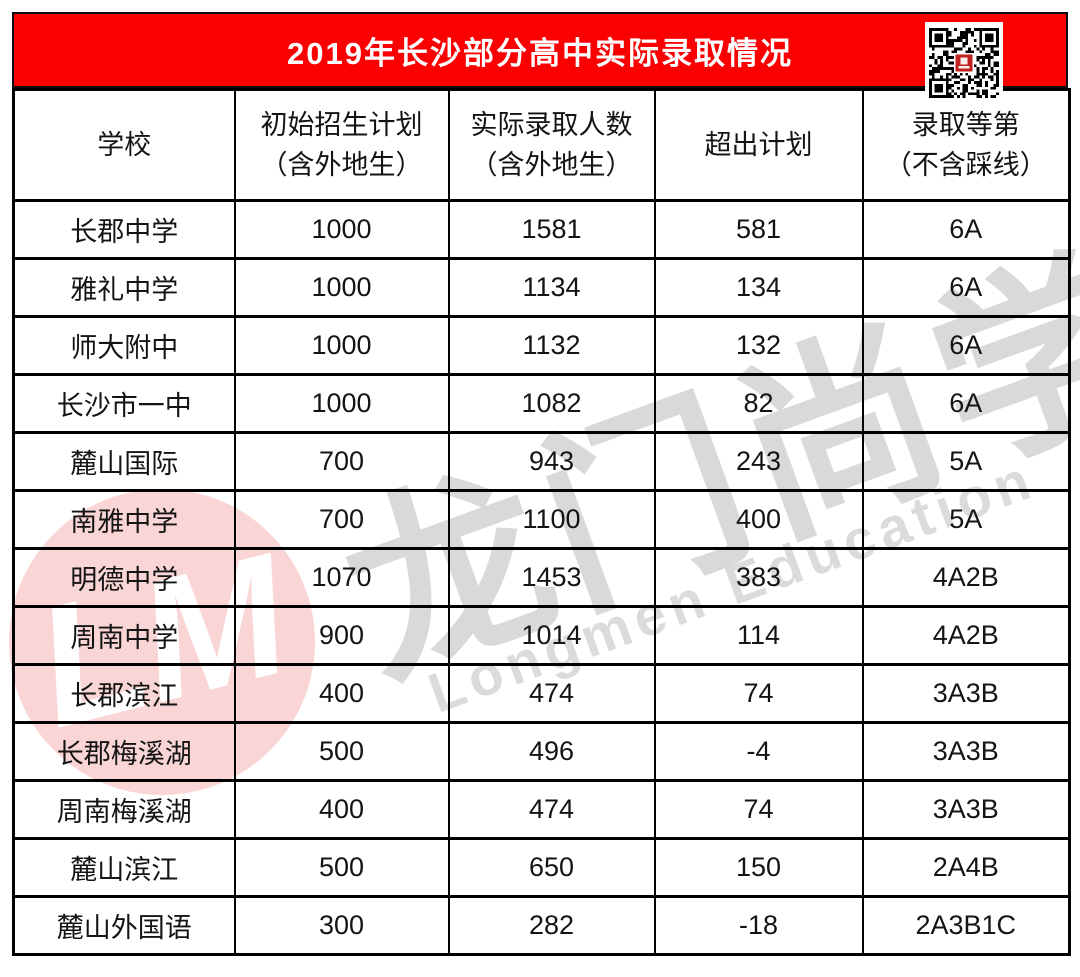 Image resolution: width=1080 pixels, height=977 pixels. I want to click on header-line: 学校, so click(124, 145).